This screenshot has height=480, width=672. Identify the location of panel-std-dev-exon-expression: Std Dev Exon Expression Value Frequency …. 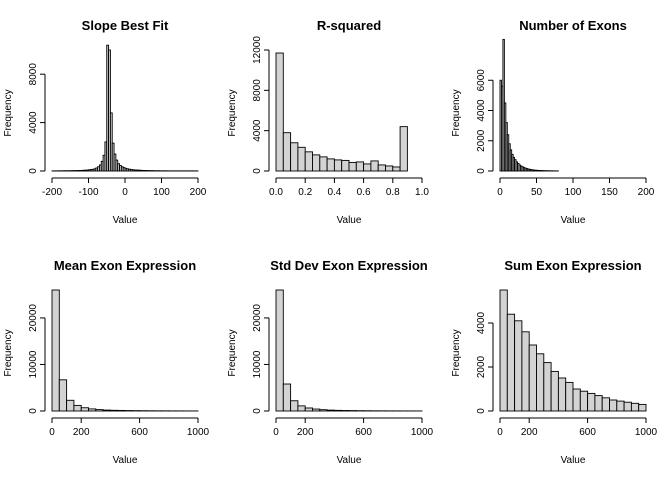
(330, 362).